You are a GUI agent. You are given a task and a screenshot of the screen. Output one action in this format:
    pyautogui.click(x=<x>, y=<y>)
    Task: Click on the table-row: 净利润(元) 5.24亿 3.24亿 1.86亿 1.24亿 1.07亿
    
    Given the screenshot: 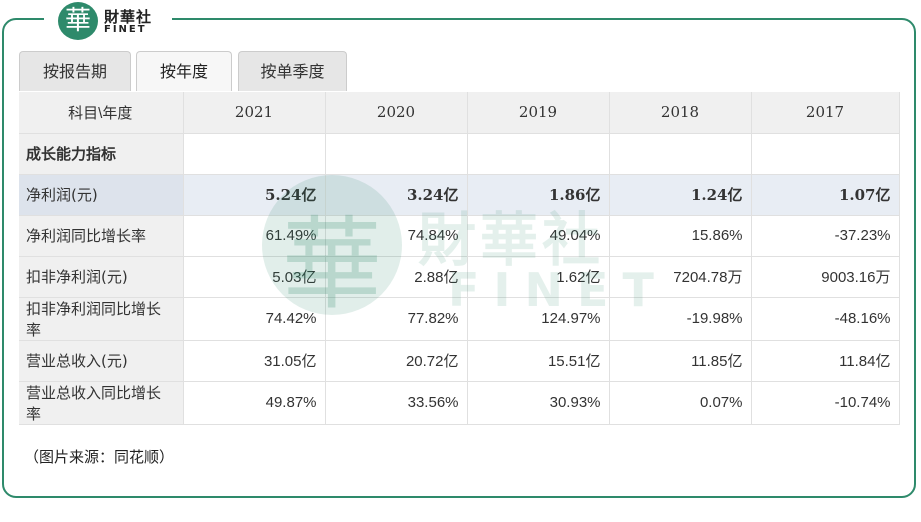 What is the action you would take?
    pyautogui.click(x=459, y=195)
    